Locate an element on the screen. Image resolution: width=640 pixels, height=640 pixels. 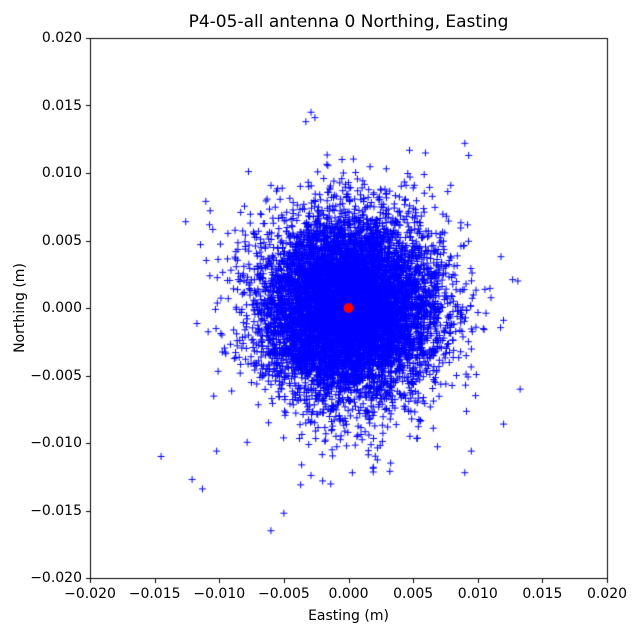
x-tick-label: −0.015 is located at coordinates (154, 594).